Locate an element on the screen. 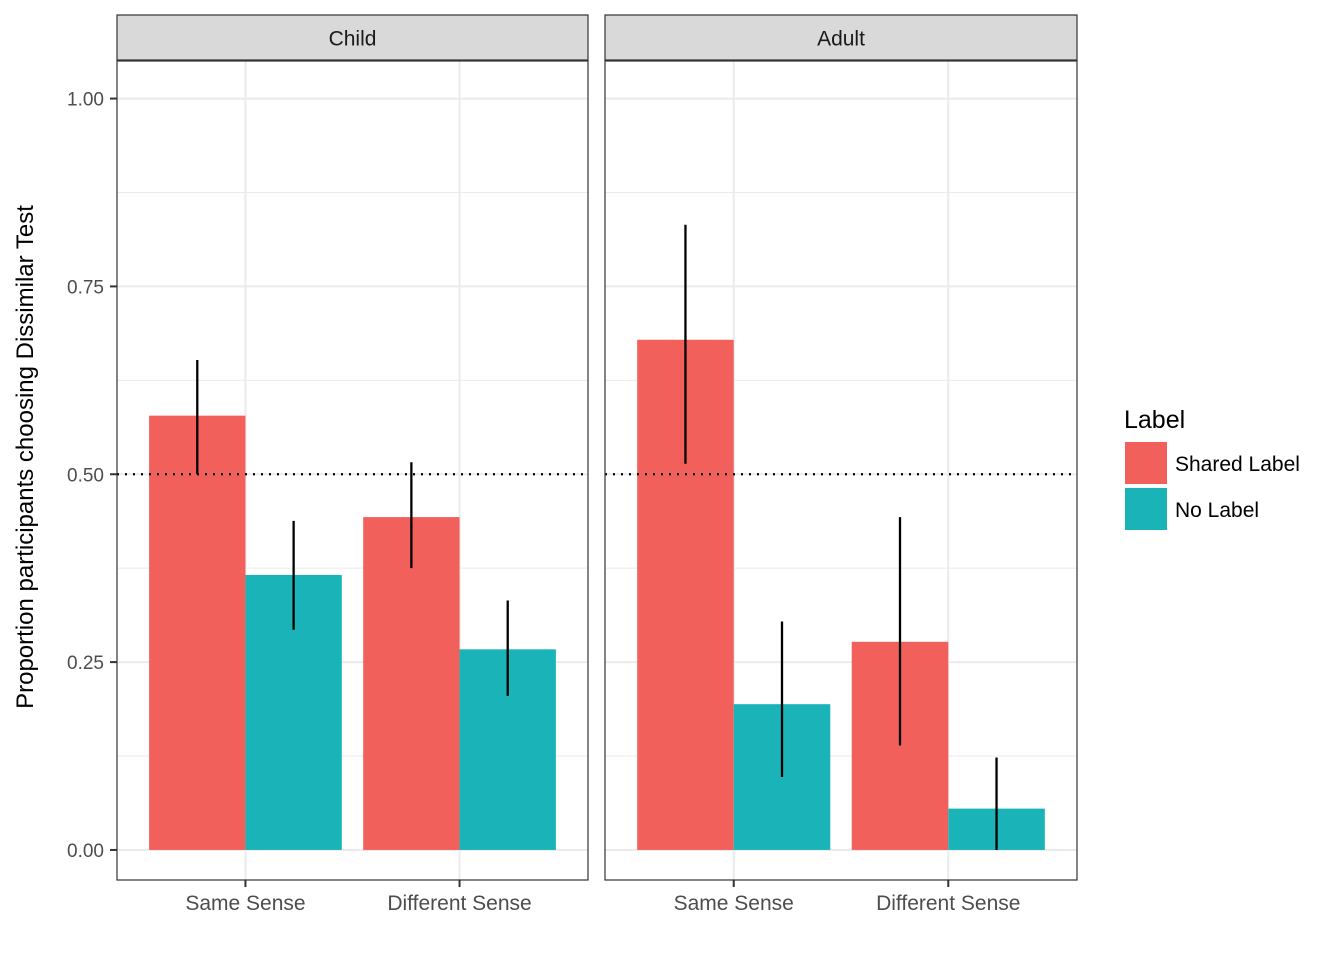 This screenshot has width=1344, height=965. y-tick-label: 1.00 is located at coordinates (85, 100).